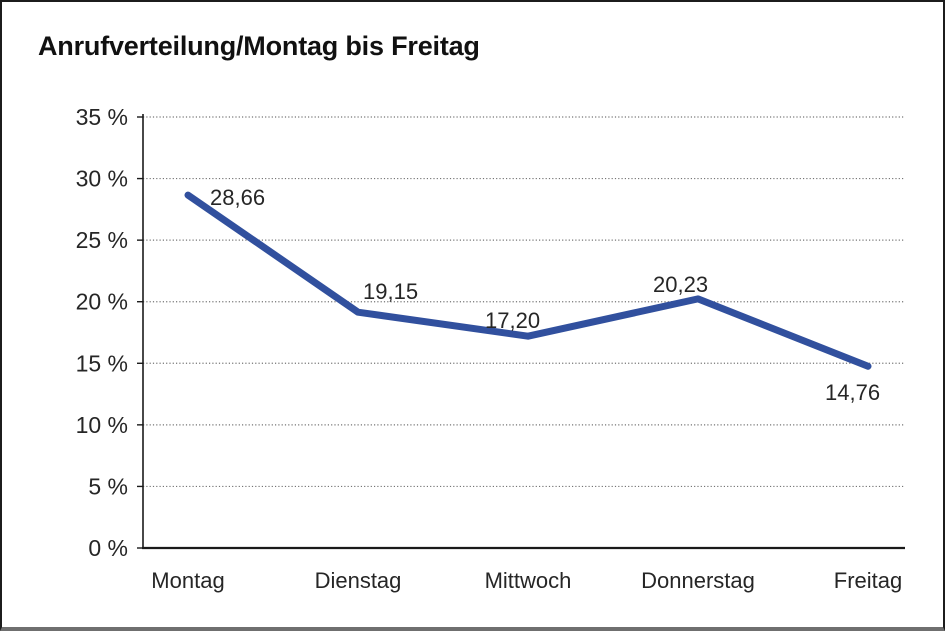 This screenshot has height=631, width=945. I want to click on data-point-label: 28,66, so click(237, 197).